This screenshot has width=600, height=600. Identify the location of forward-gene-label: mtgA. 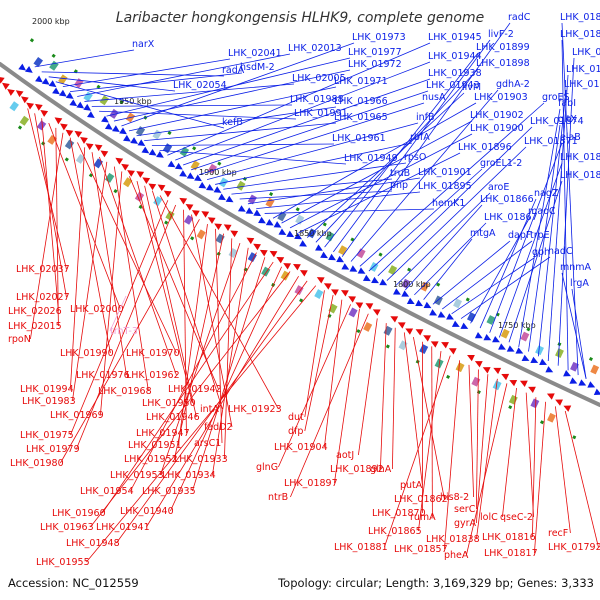
(483, 233).